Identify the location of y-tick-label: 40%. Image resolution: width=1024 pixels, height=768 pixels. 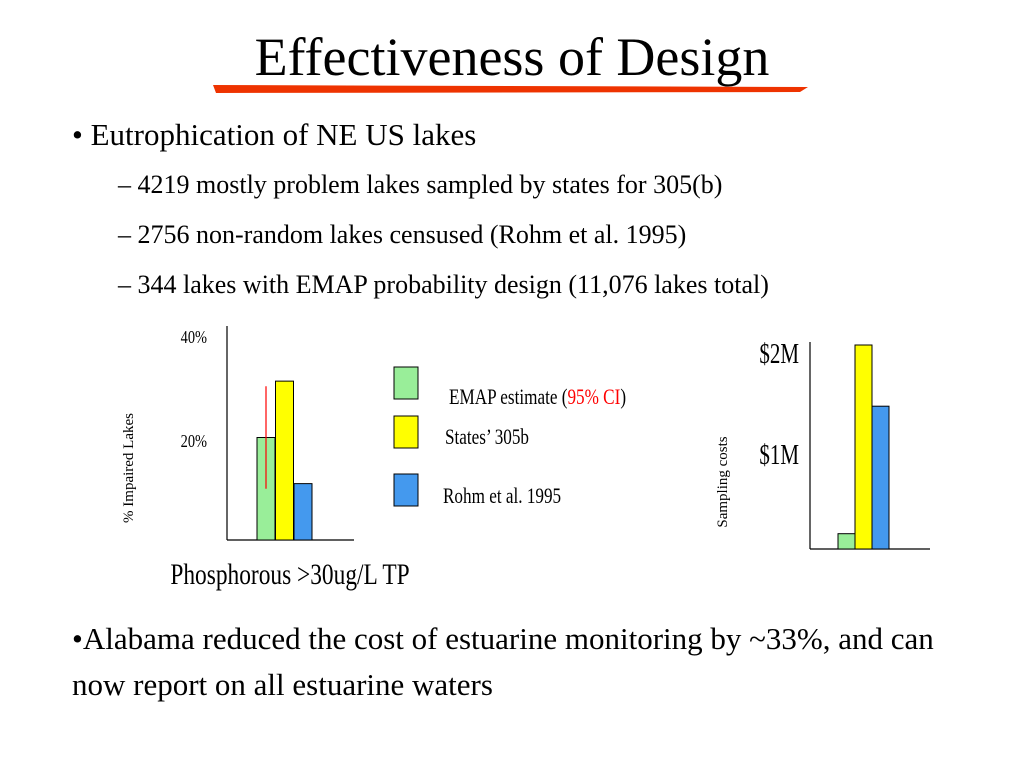
(194, 336).